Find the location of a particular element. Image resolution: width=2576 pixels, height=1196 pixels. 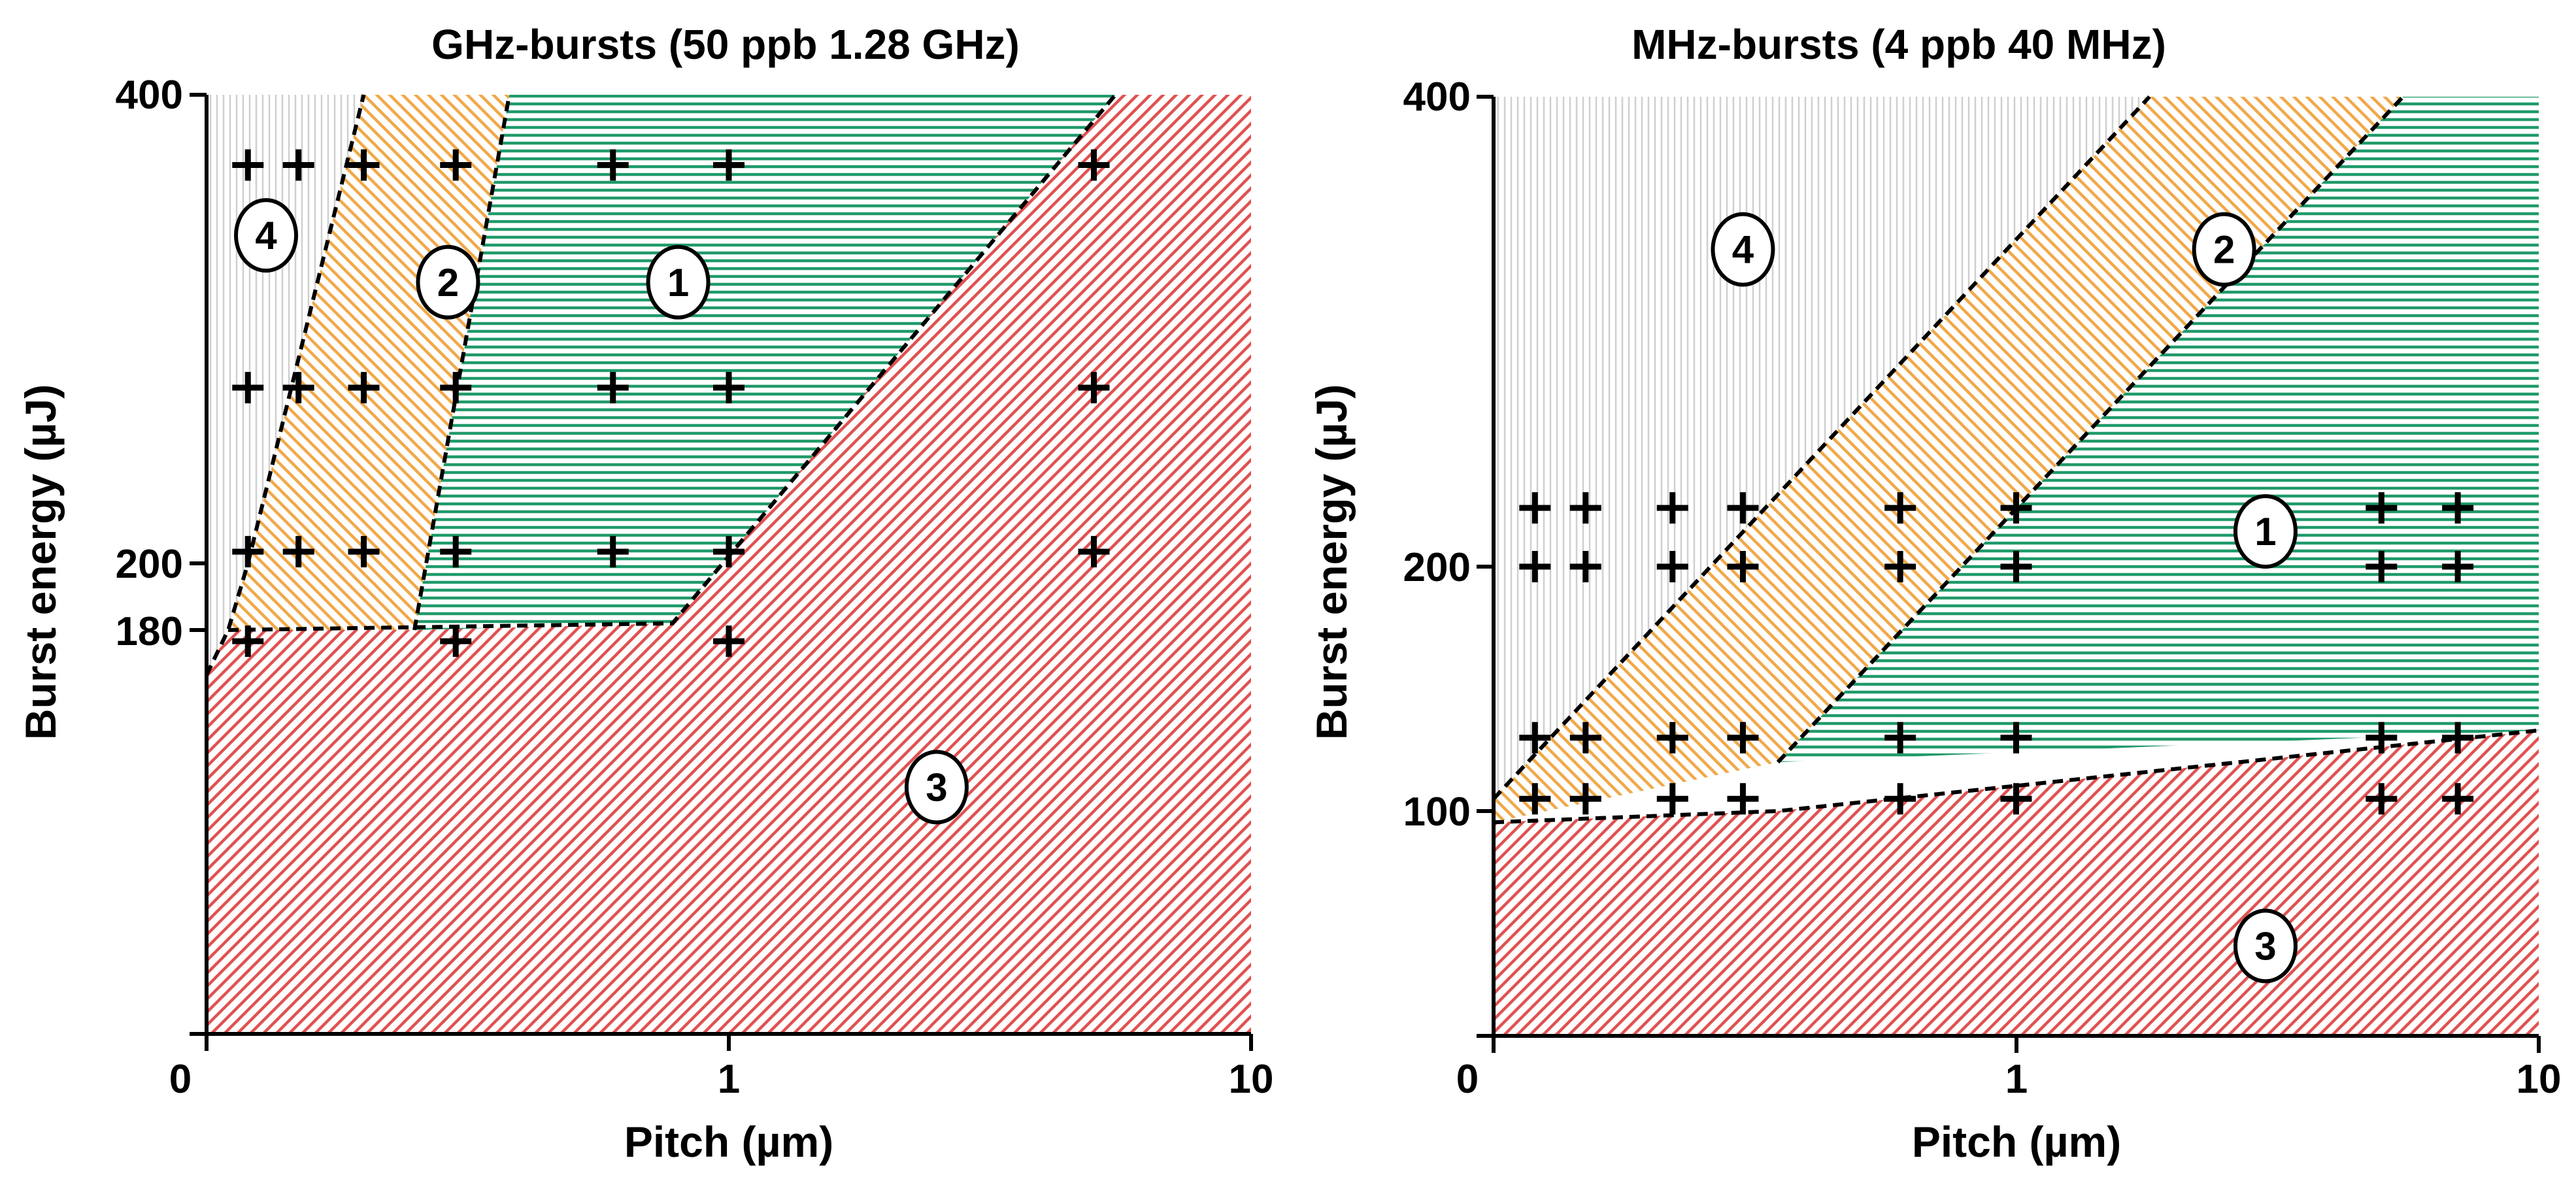

y-tick-label: 180 is located at coordinates (149, 631).